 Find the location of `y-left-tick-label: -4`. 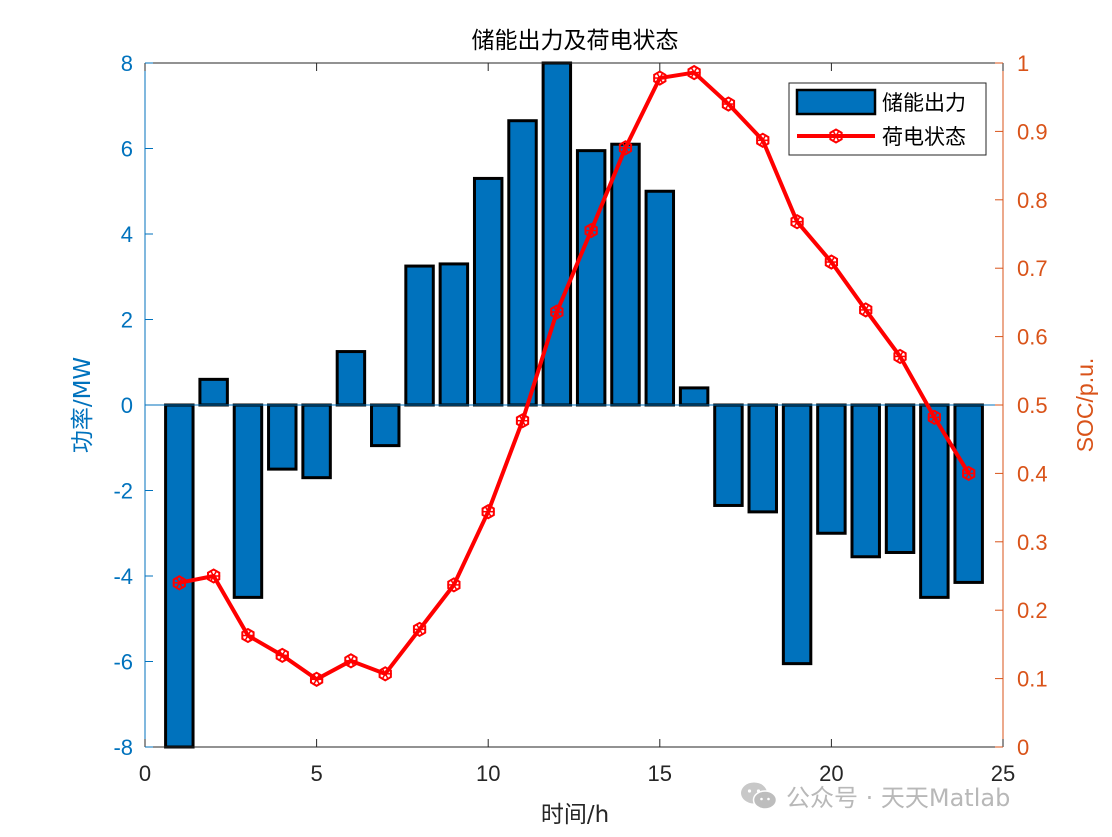

y-left-tick-label: -4 is located at coordinates (123, 576).